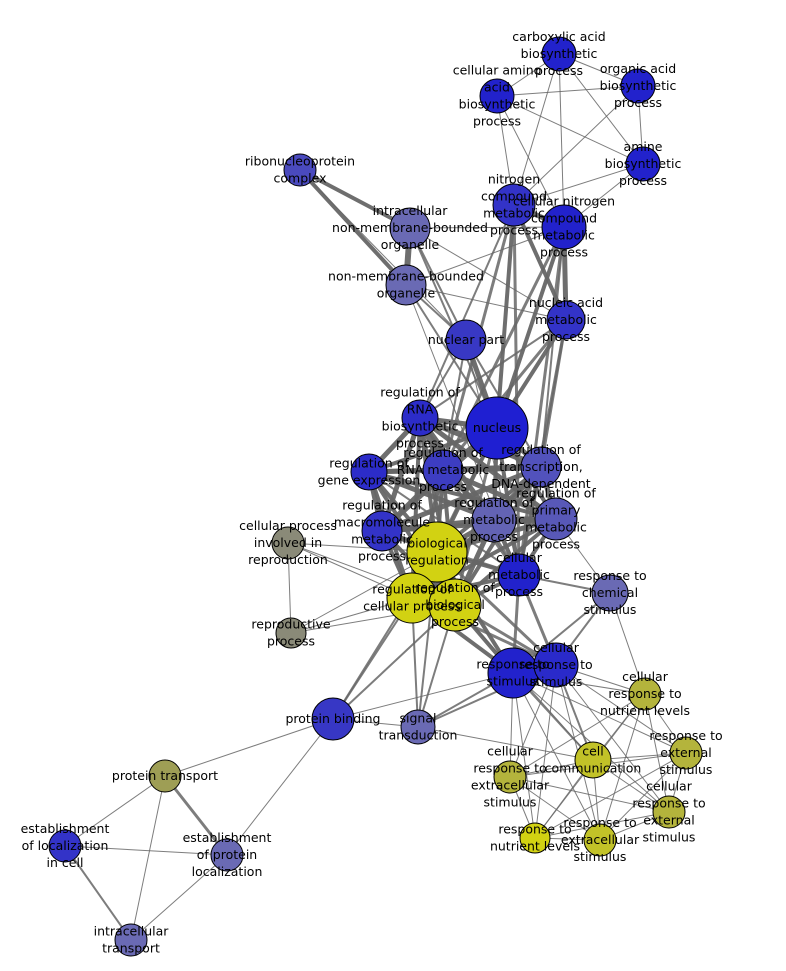 This screenshot has height=971, width=786. I want to click on graph-node-label: cellular process involved in reproduction, so click(288, 542).